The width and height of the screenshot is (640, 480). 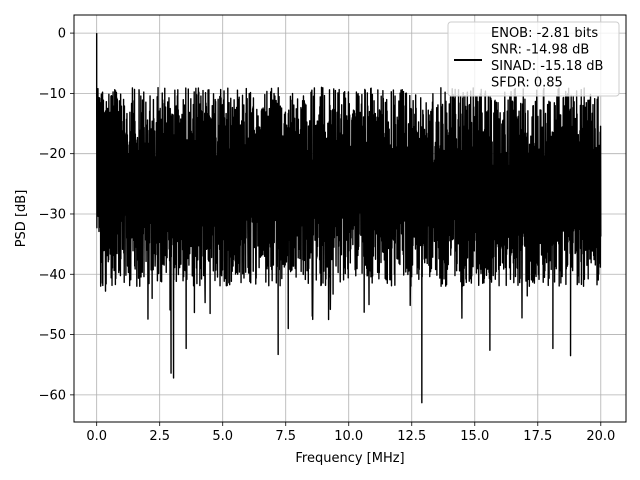 I want to click on y-tick-label: −10, so click(x=52, y=94).